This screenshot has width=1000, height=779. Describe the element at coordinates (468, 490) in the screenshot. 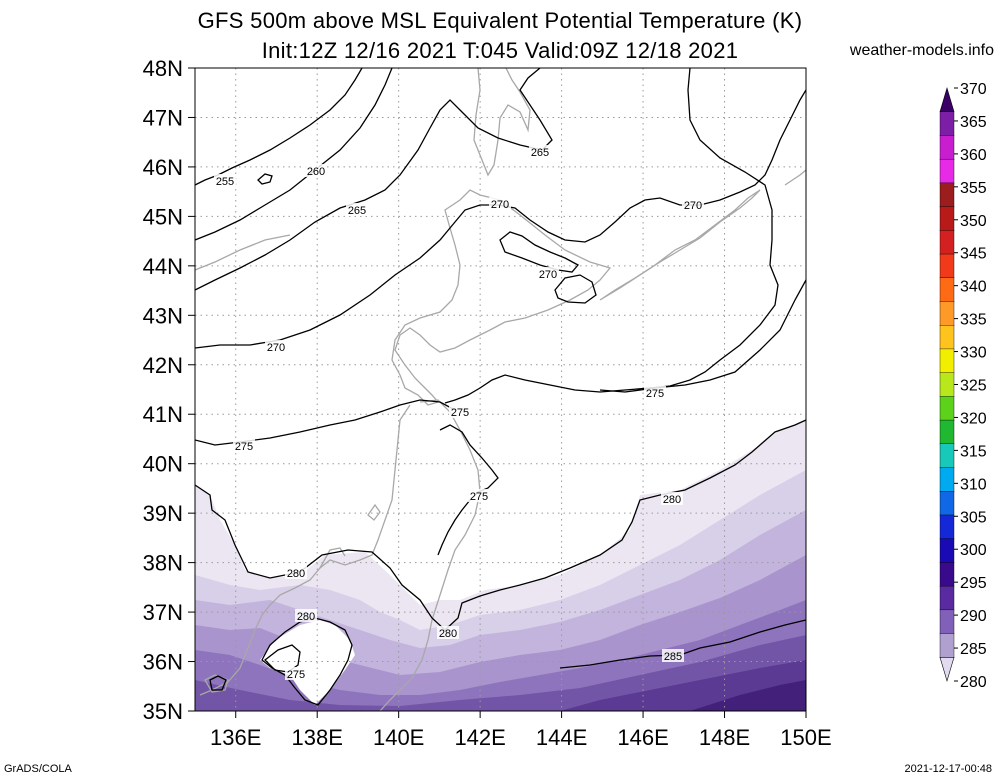

I see `contour-275-honshu` at that location.